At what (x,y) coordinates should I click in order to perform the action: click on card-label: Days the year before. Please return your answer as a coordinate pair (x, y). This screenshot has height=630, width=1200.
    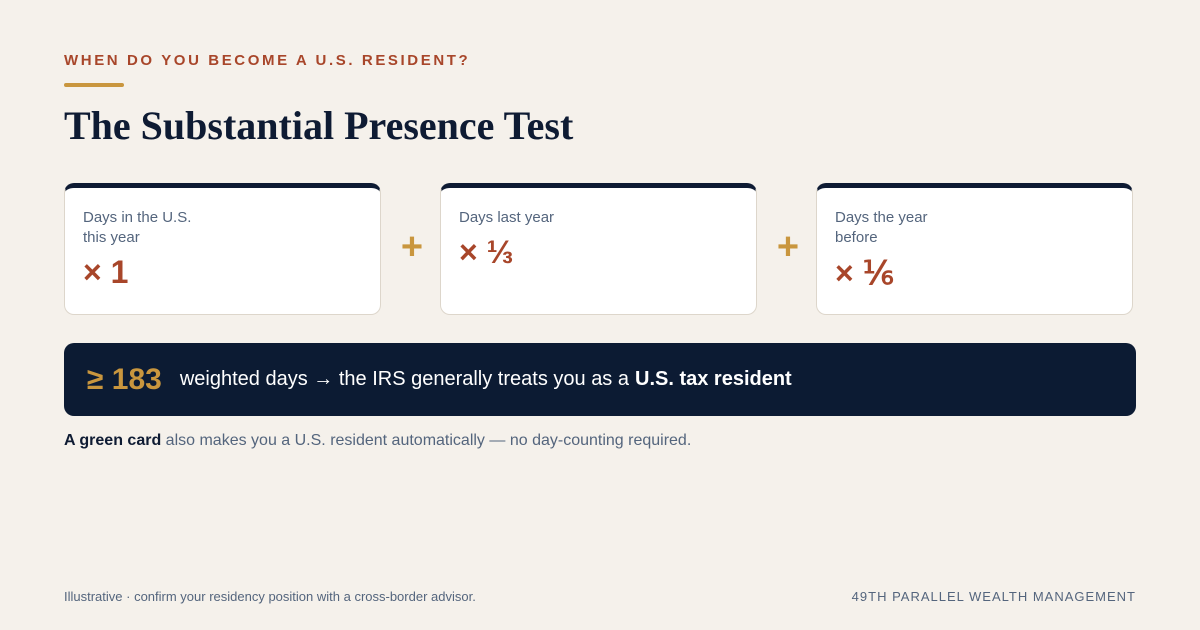
    Looking at the image, I should click on (881, 227).